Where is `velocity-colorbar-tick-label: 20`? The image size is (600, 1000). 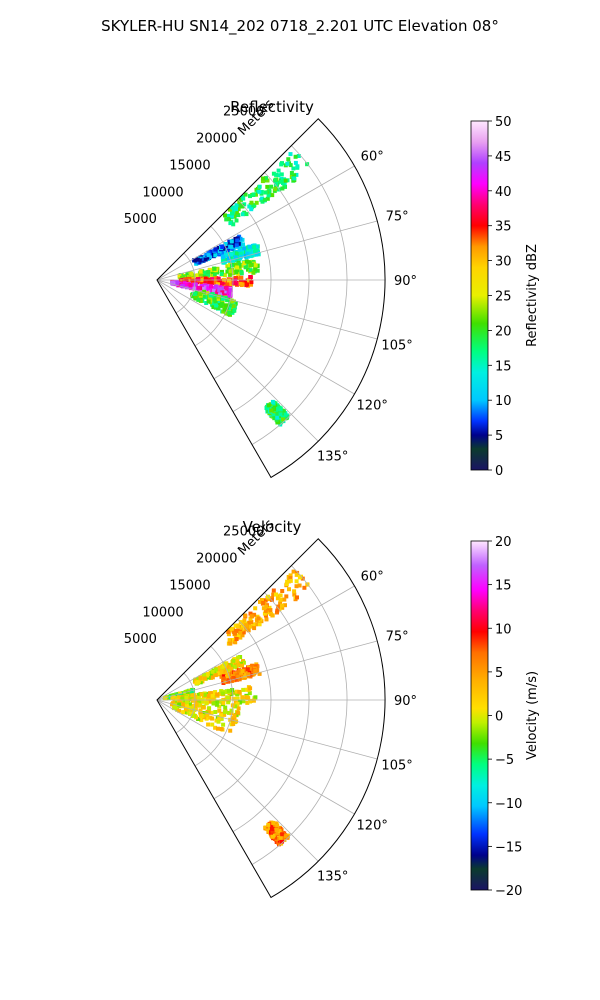
velocity-colorbar-tick-label: 20 is located at coordinates (503, 542).